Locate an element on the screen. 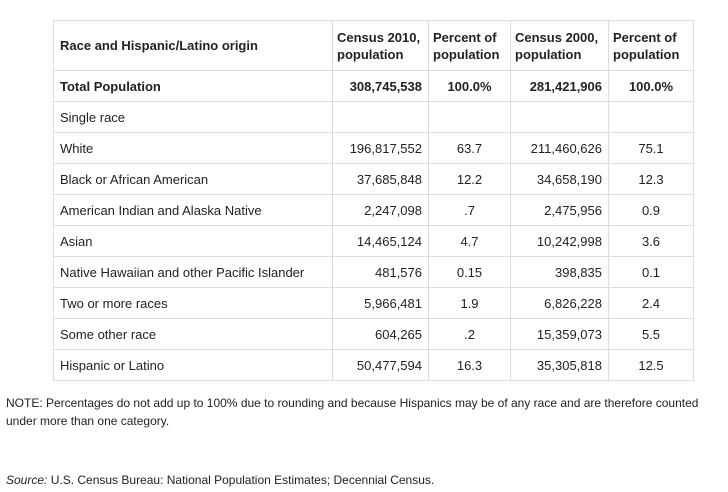  row-label: American Indian and Alaska Native is located at coordinates (193, 210).